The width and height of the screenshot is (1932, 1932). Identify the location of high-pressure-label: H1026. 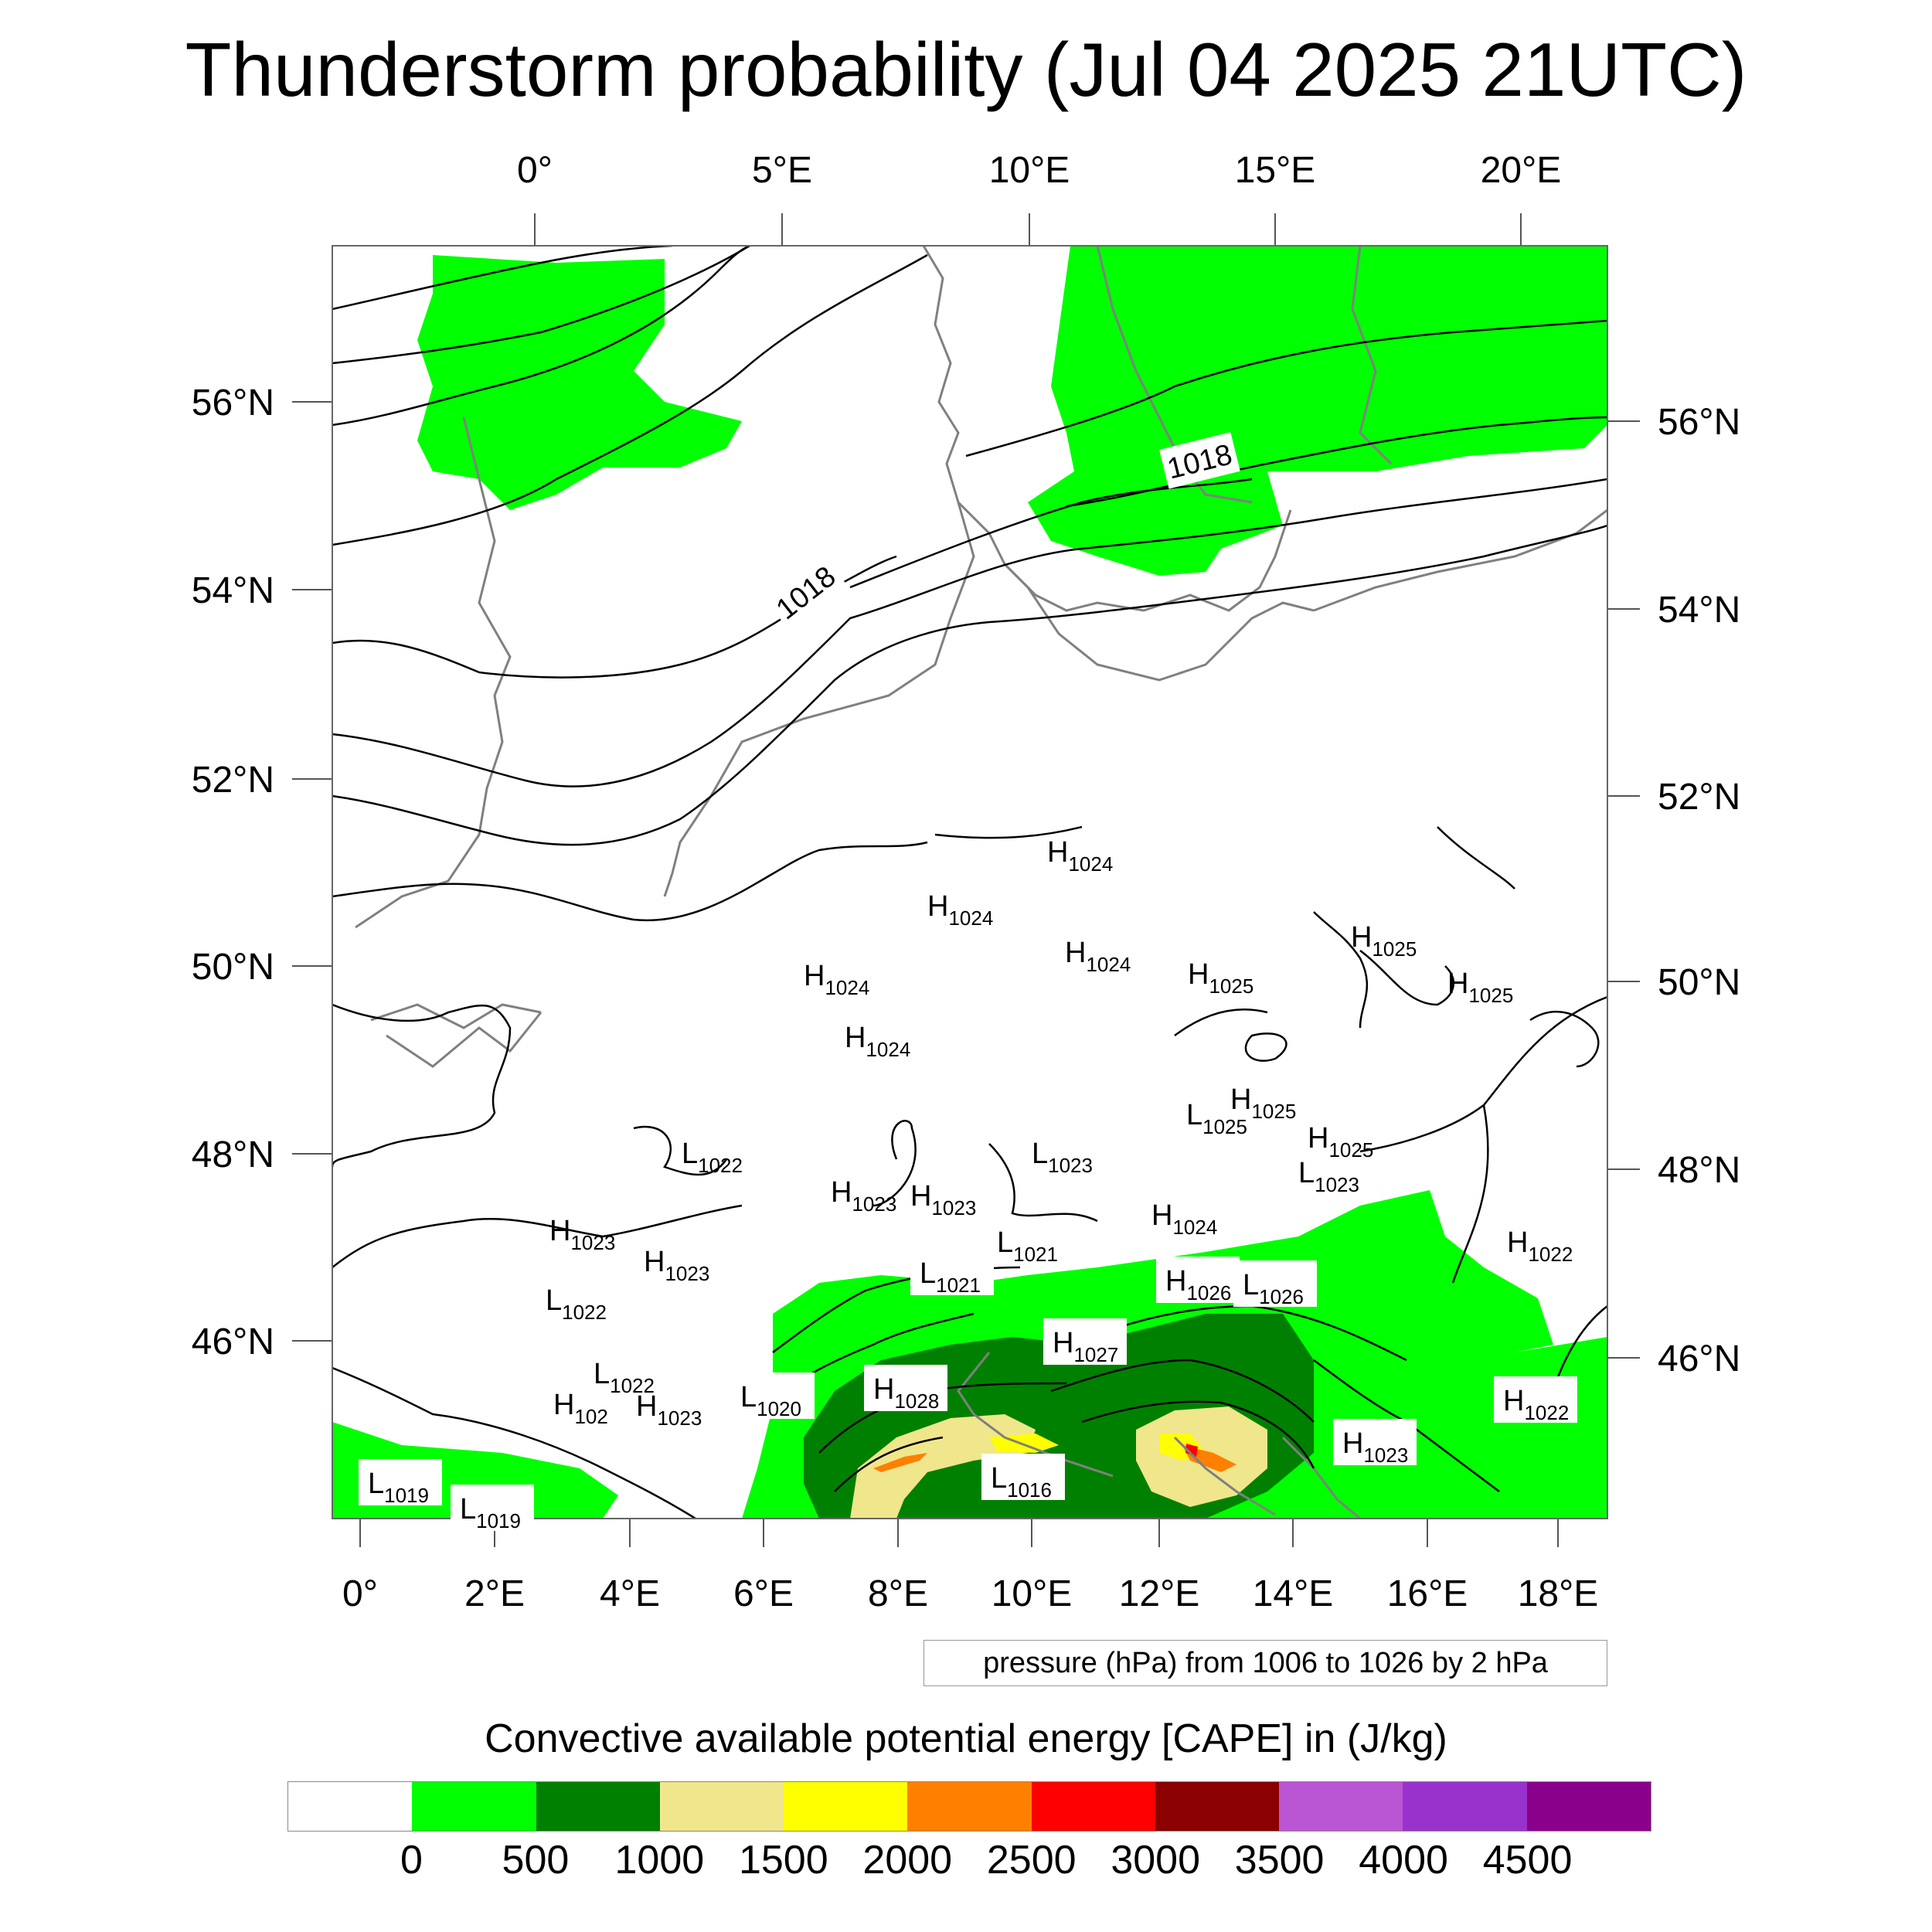
(1198, 1284).